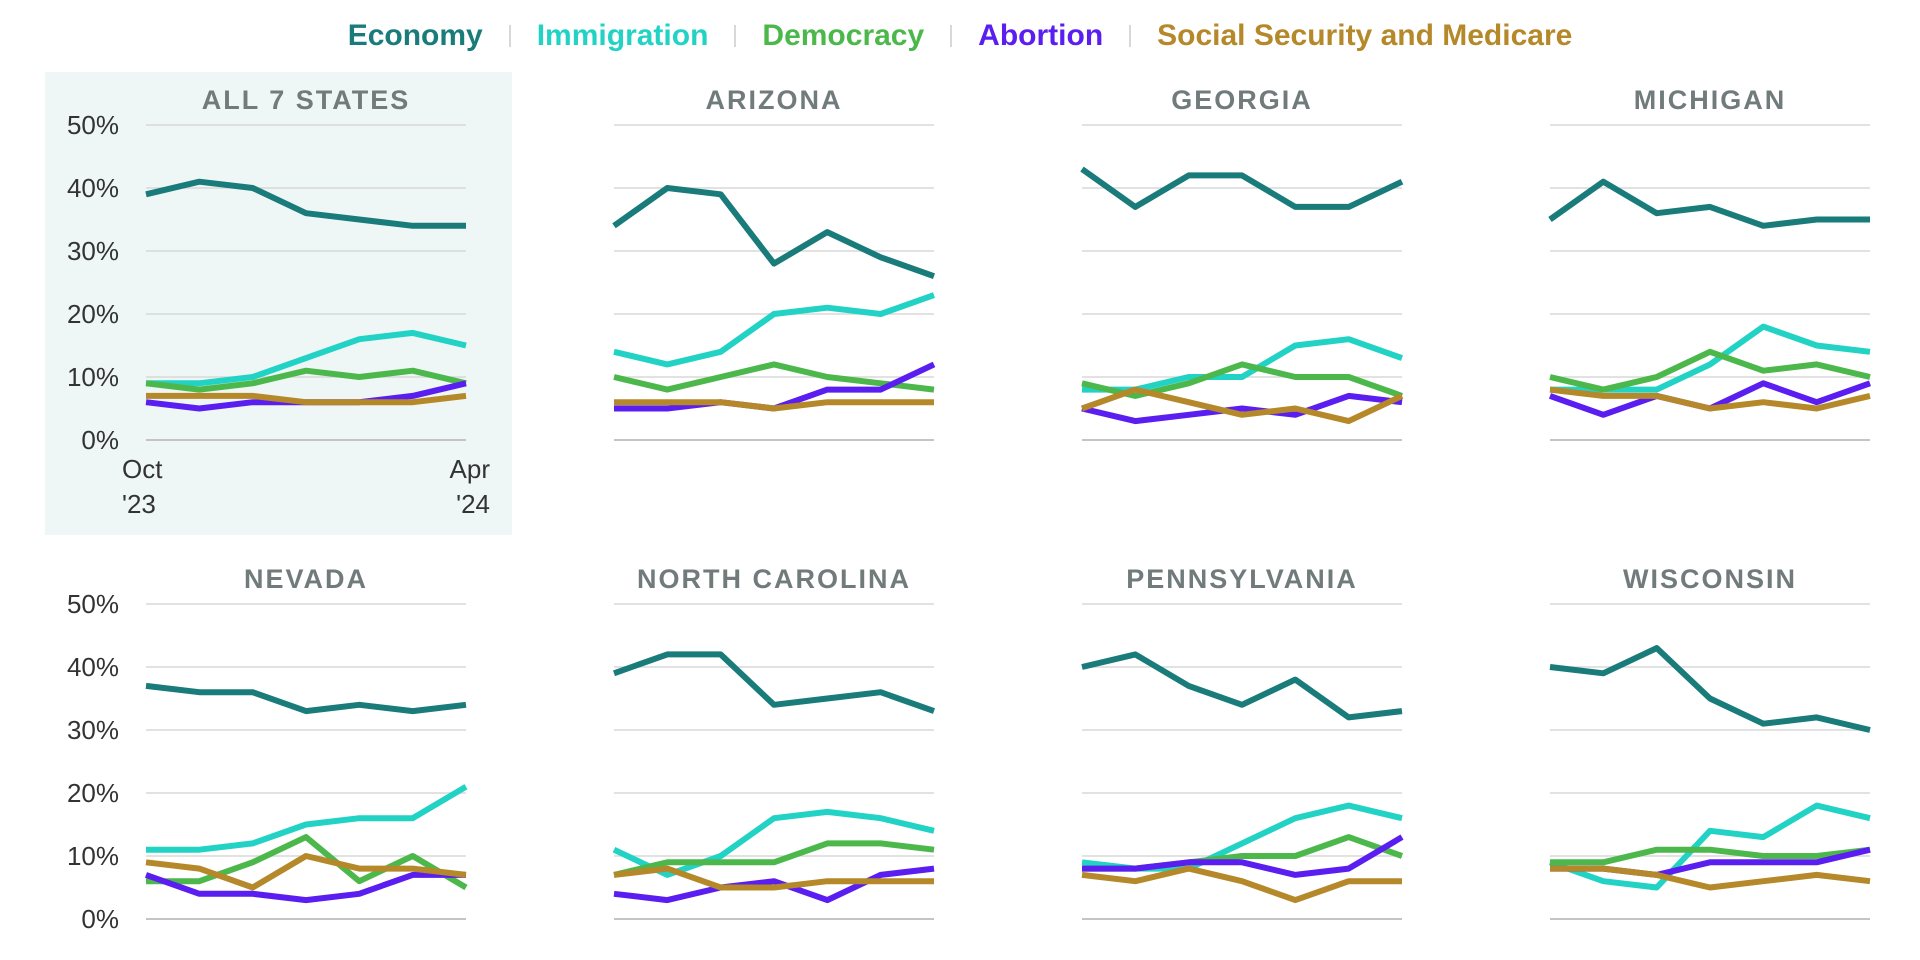 The height and width of the screenshot is (960, 1920). Describe the element at coordinates (1242, 579) in the screenshot. I see `panel-title-pennsylvania: PENNSYLVANIA` at that location.